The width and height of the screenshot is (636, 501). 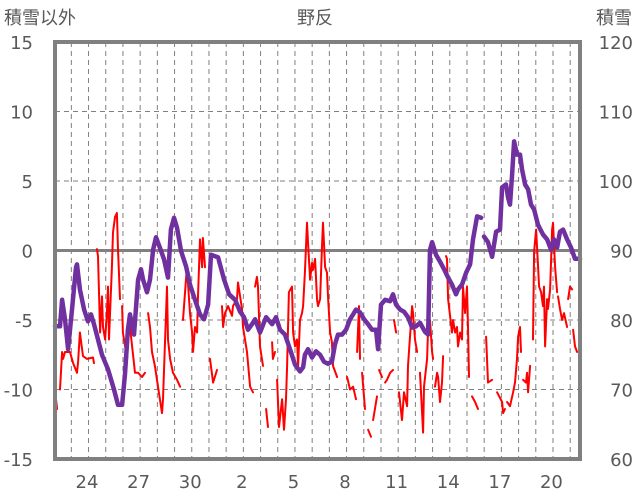 What do you see at coordinates (396, 482) in the screenshot?
I see `x-tick-label: 11` at bounding box center [396, 482].